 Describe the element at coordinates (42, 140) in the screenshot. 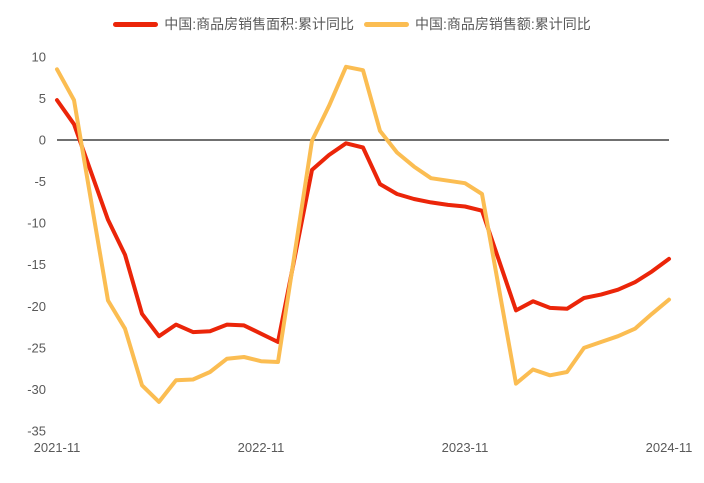

I see `y-axis-tick-label: 0` at that location.